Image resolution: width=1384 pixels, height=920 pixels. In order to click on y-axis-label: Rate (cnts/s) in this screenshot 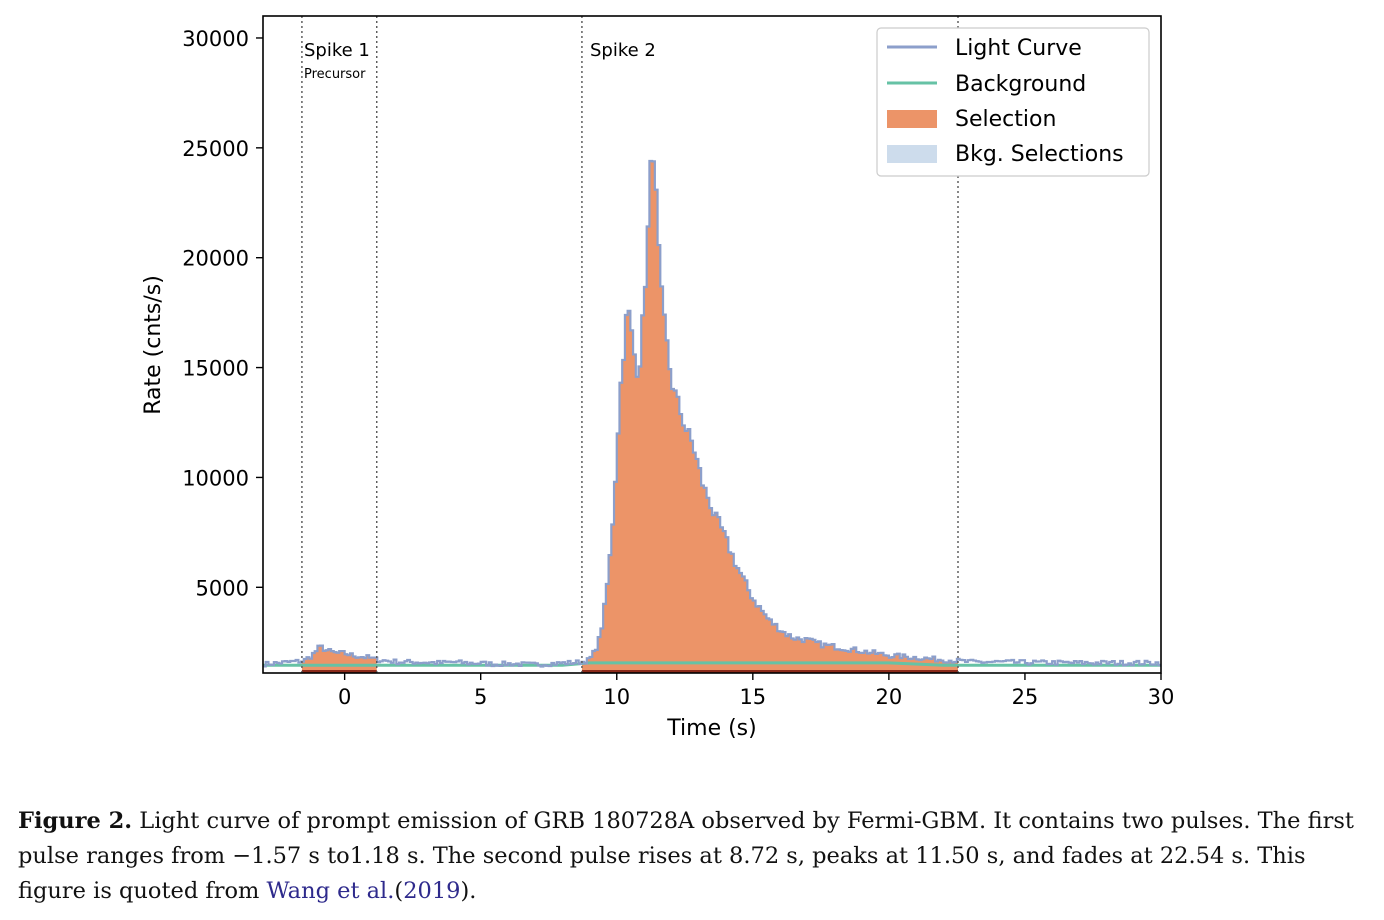, I will do `click(153, 345)`.